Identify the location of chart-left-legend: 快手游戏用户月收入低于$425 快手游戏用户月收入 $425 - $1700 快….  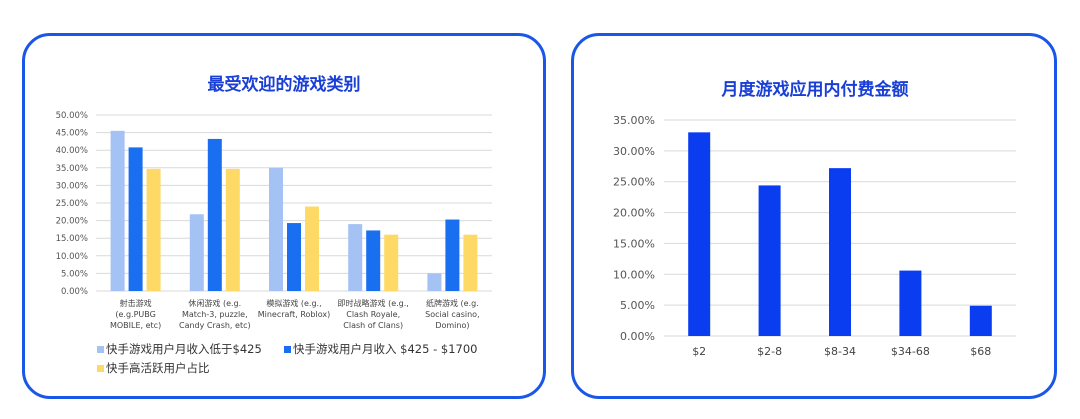
(287, 358).